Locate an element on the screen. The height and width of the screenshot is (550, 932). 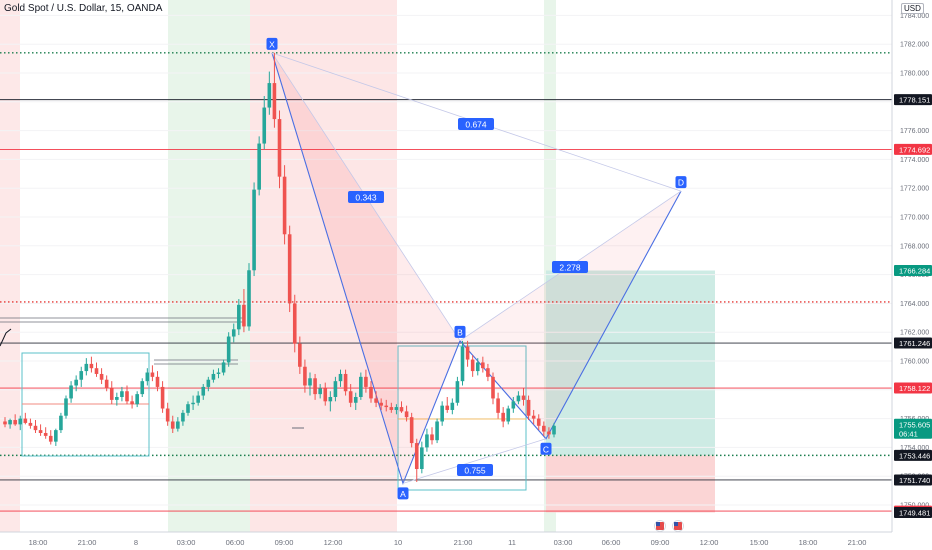
price-label-7: 1751.740 is located at coordinates (913, 480).